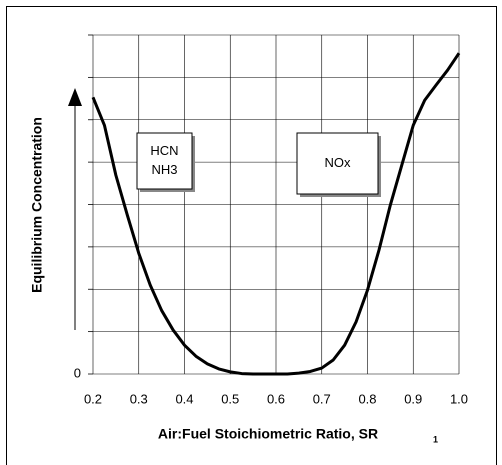 Image resolution: width=502 pixels, height=465 pixels. Describe the element at coordinates (184, 398) in the screenshot. I see `x-tick-label: 0.4` at that location.